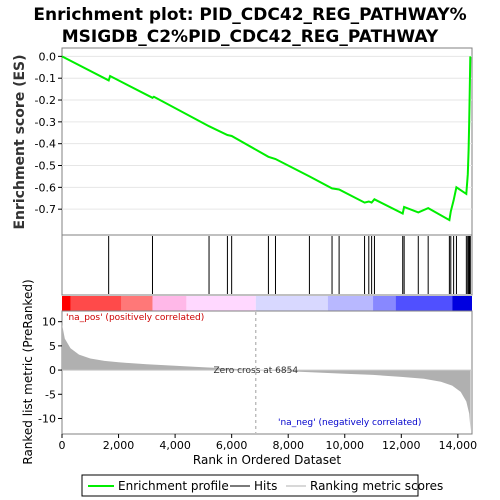 Image resolution: width=500 pixels, height=500 pixels. What do you see at coordinates (268, 443) in the screenshot?
I see `x-axis-ticks: 0 2,000 4,000 6,000 8,000 10,000 12,000 14,000` at bounding box center [268, 443].